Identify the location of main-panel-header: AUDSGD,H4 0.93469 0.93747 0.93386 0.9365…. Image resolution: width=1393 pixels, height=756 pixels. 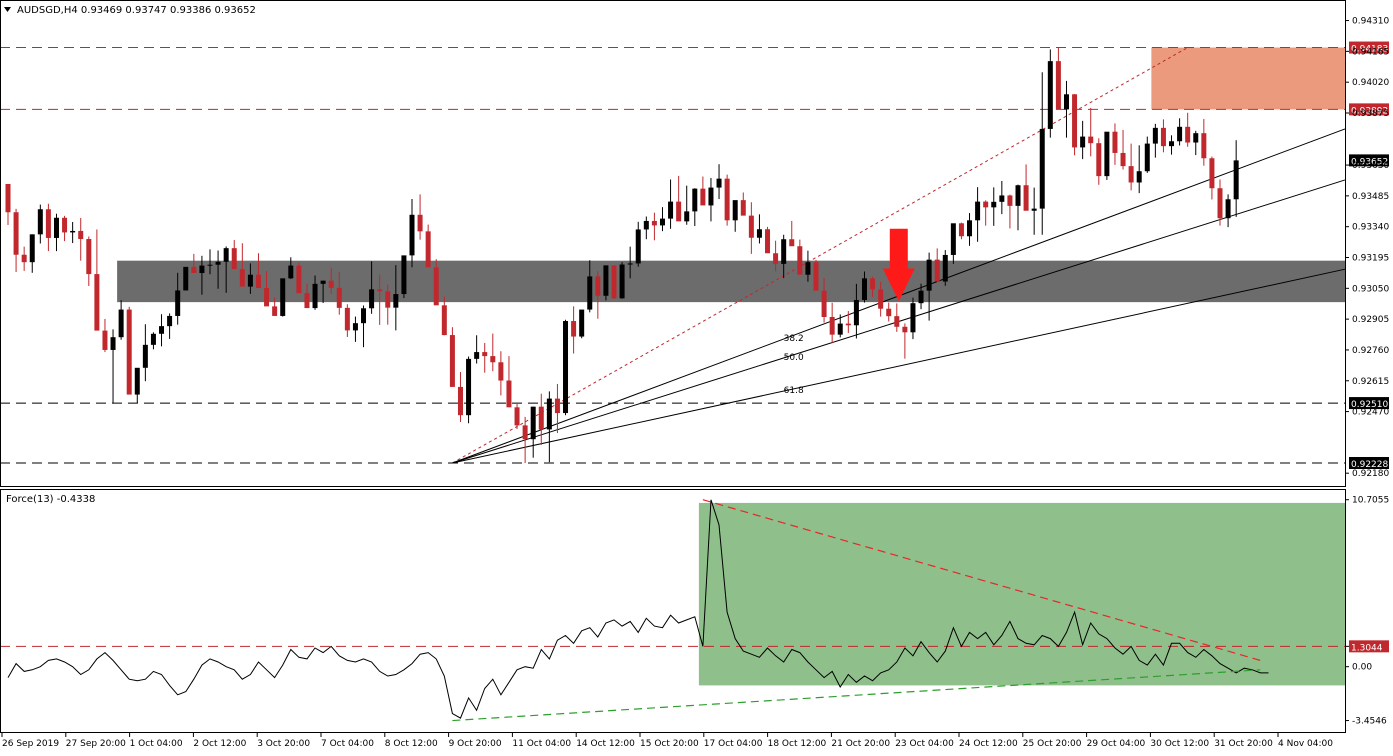
(136, 10).